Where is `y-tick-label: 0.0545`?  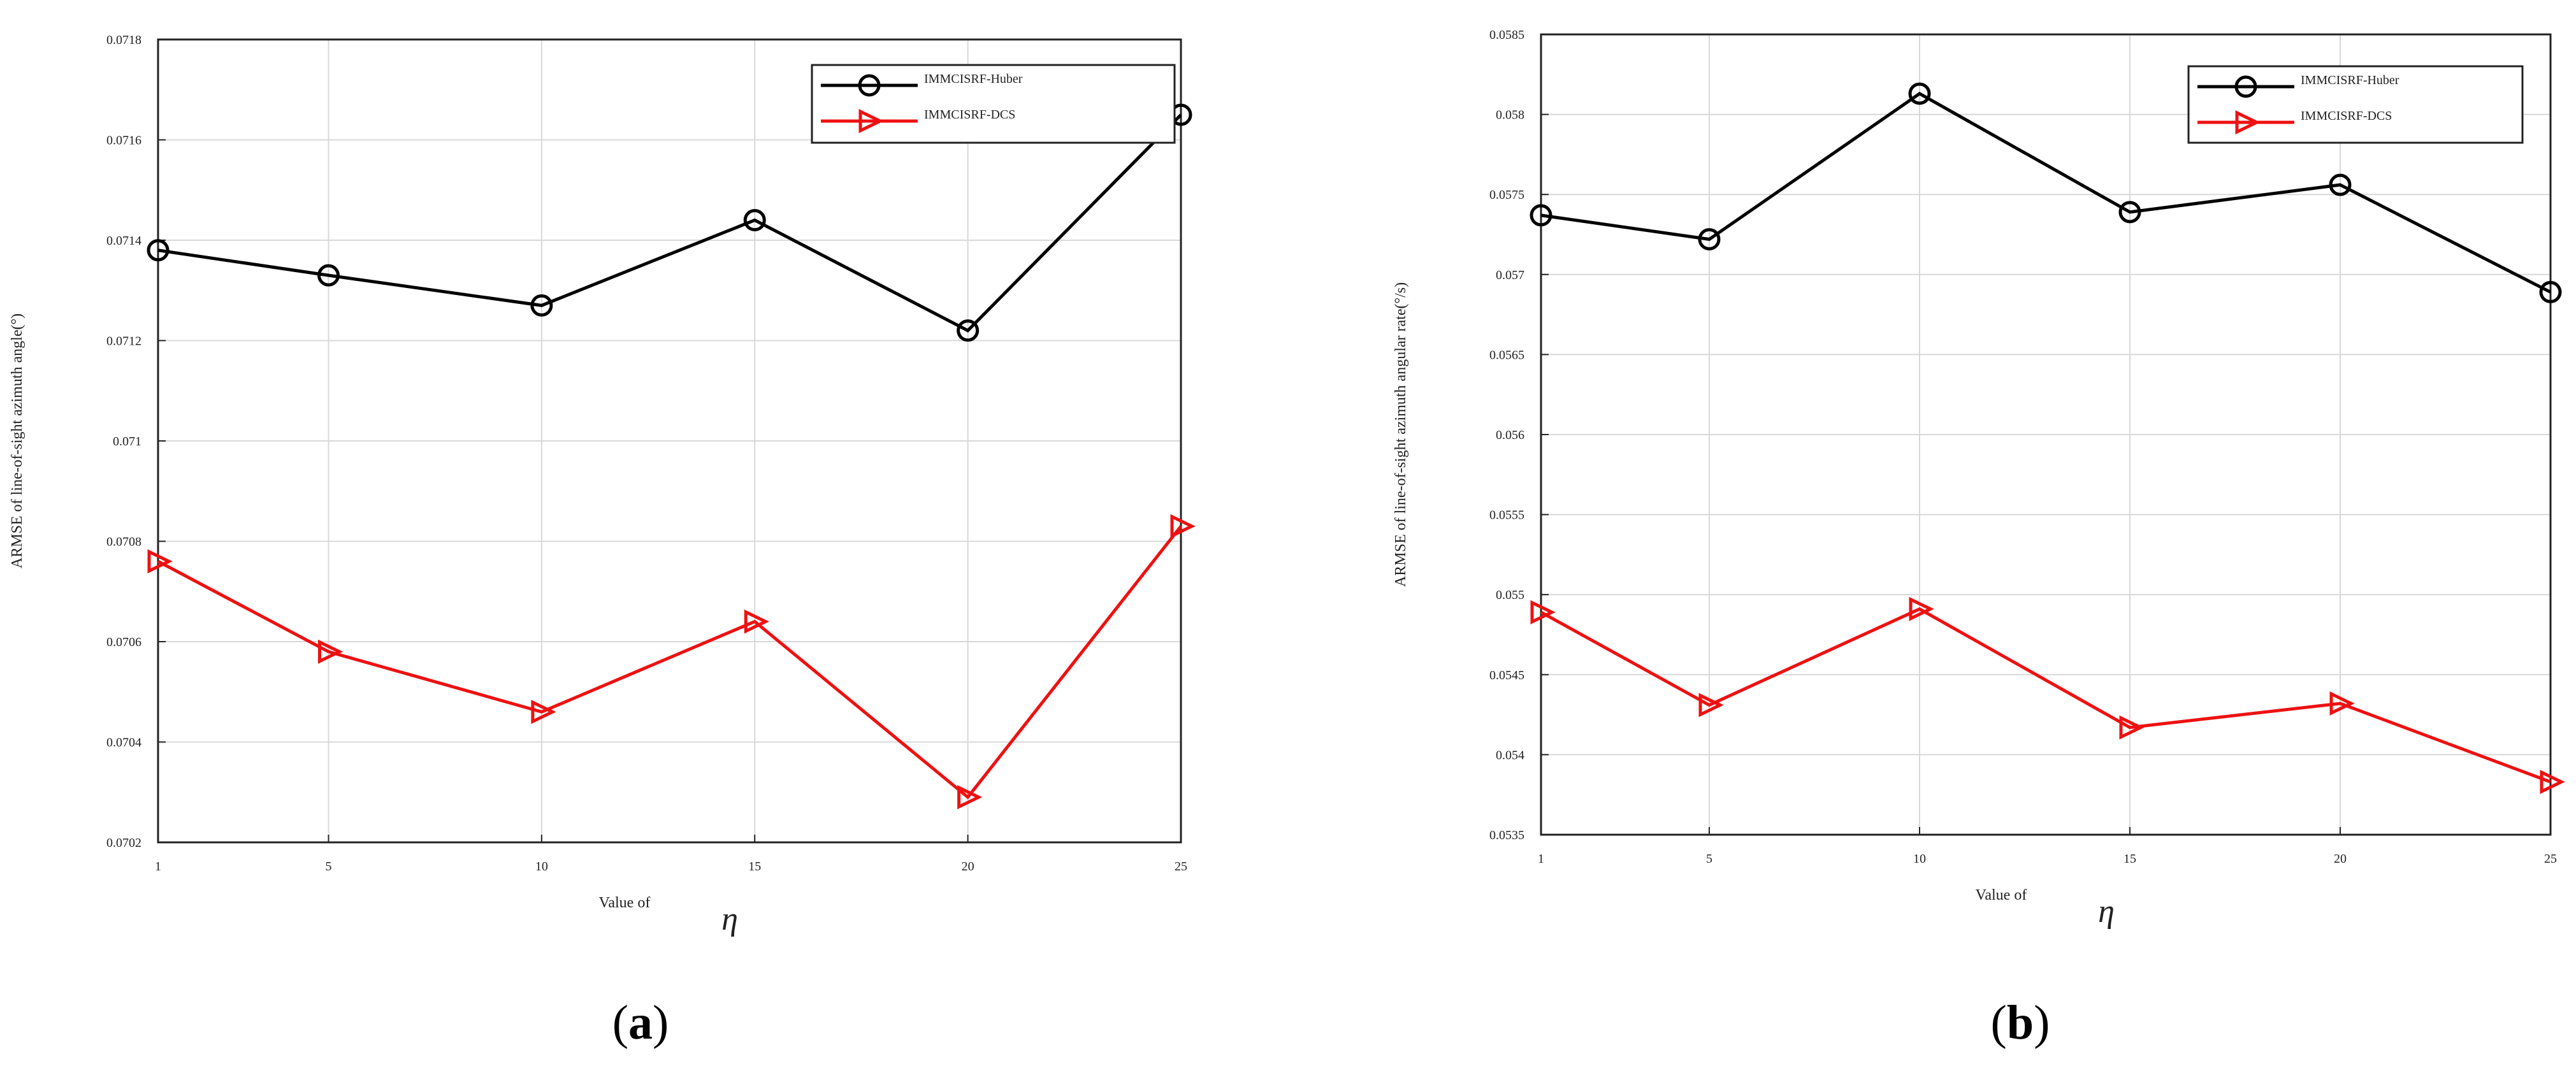 y-tick-label: 0.0545 is located at coordinates (1506, 675).